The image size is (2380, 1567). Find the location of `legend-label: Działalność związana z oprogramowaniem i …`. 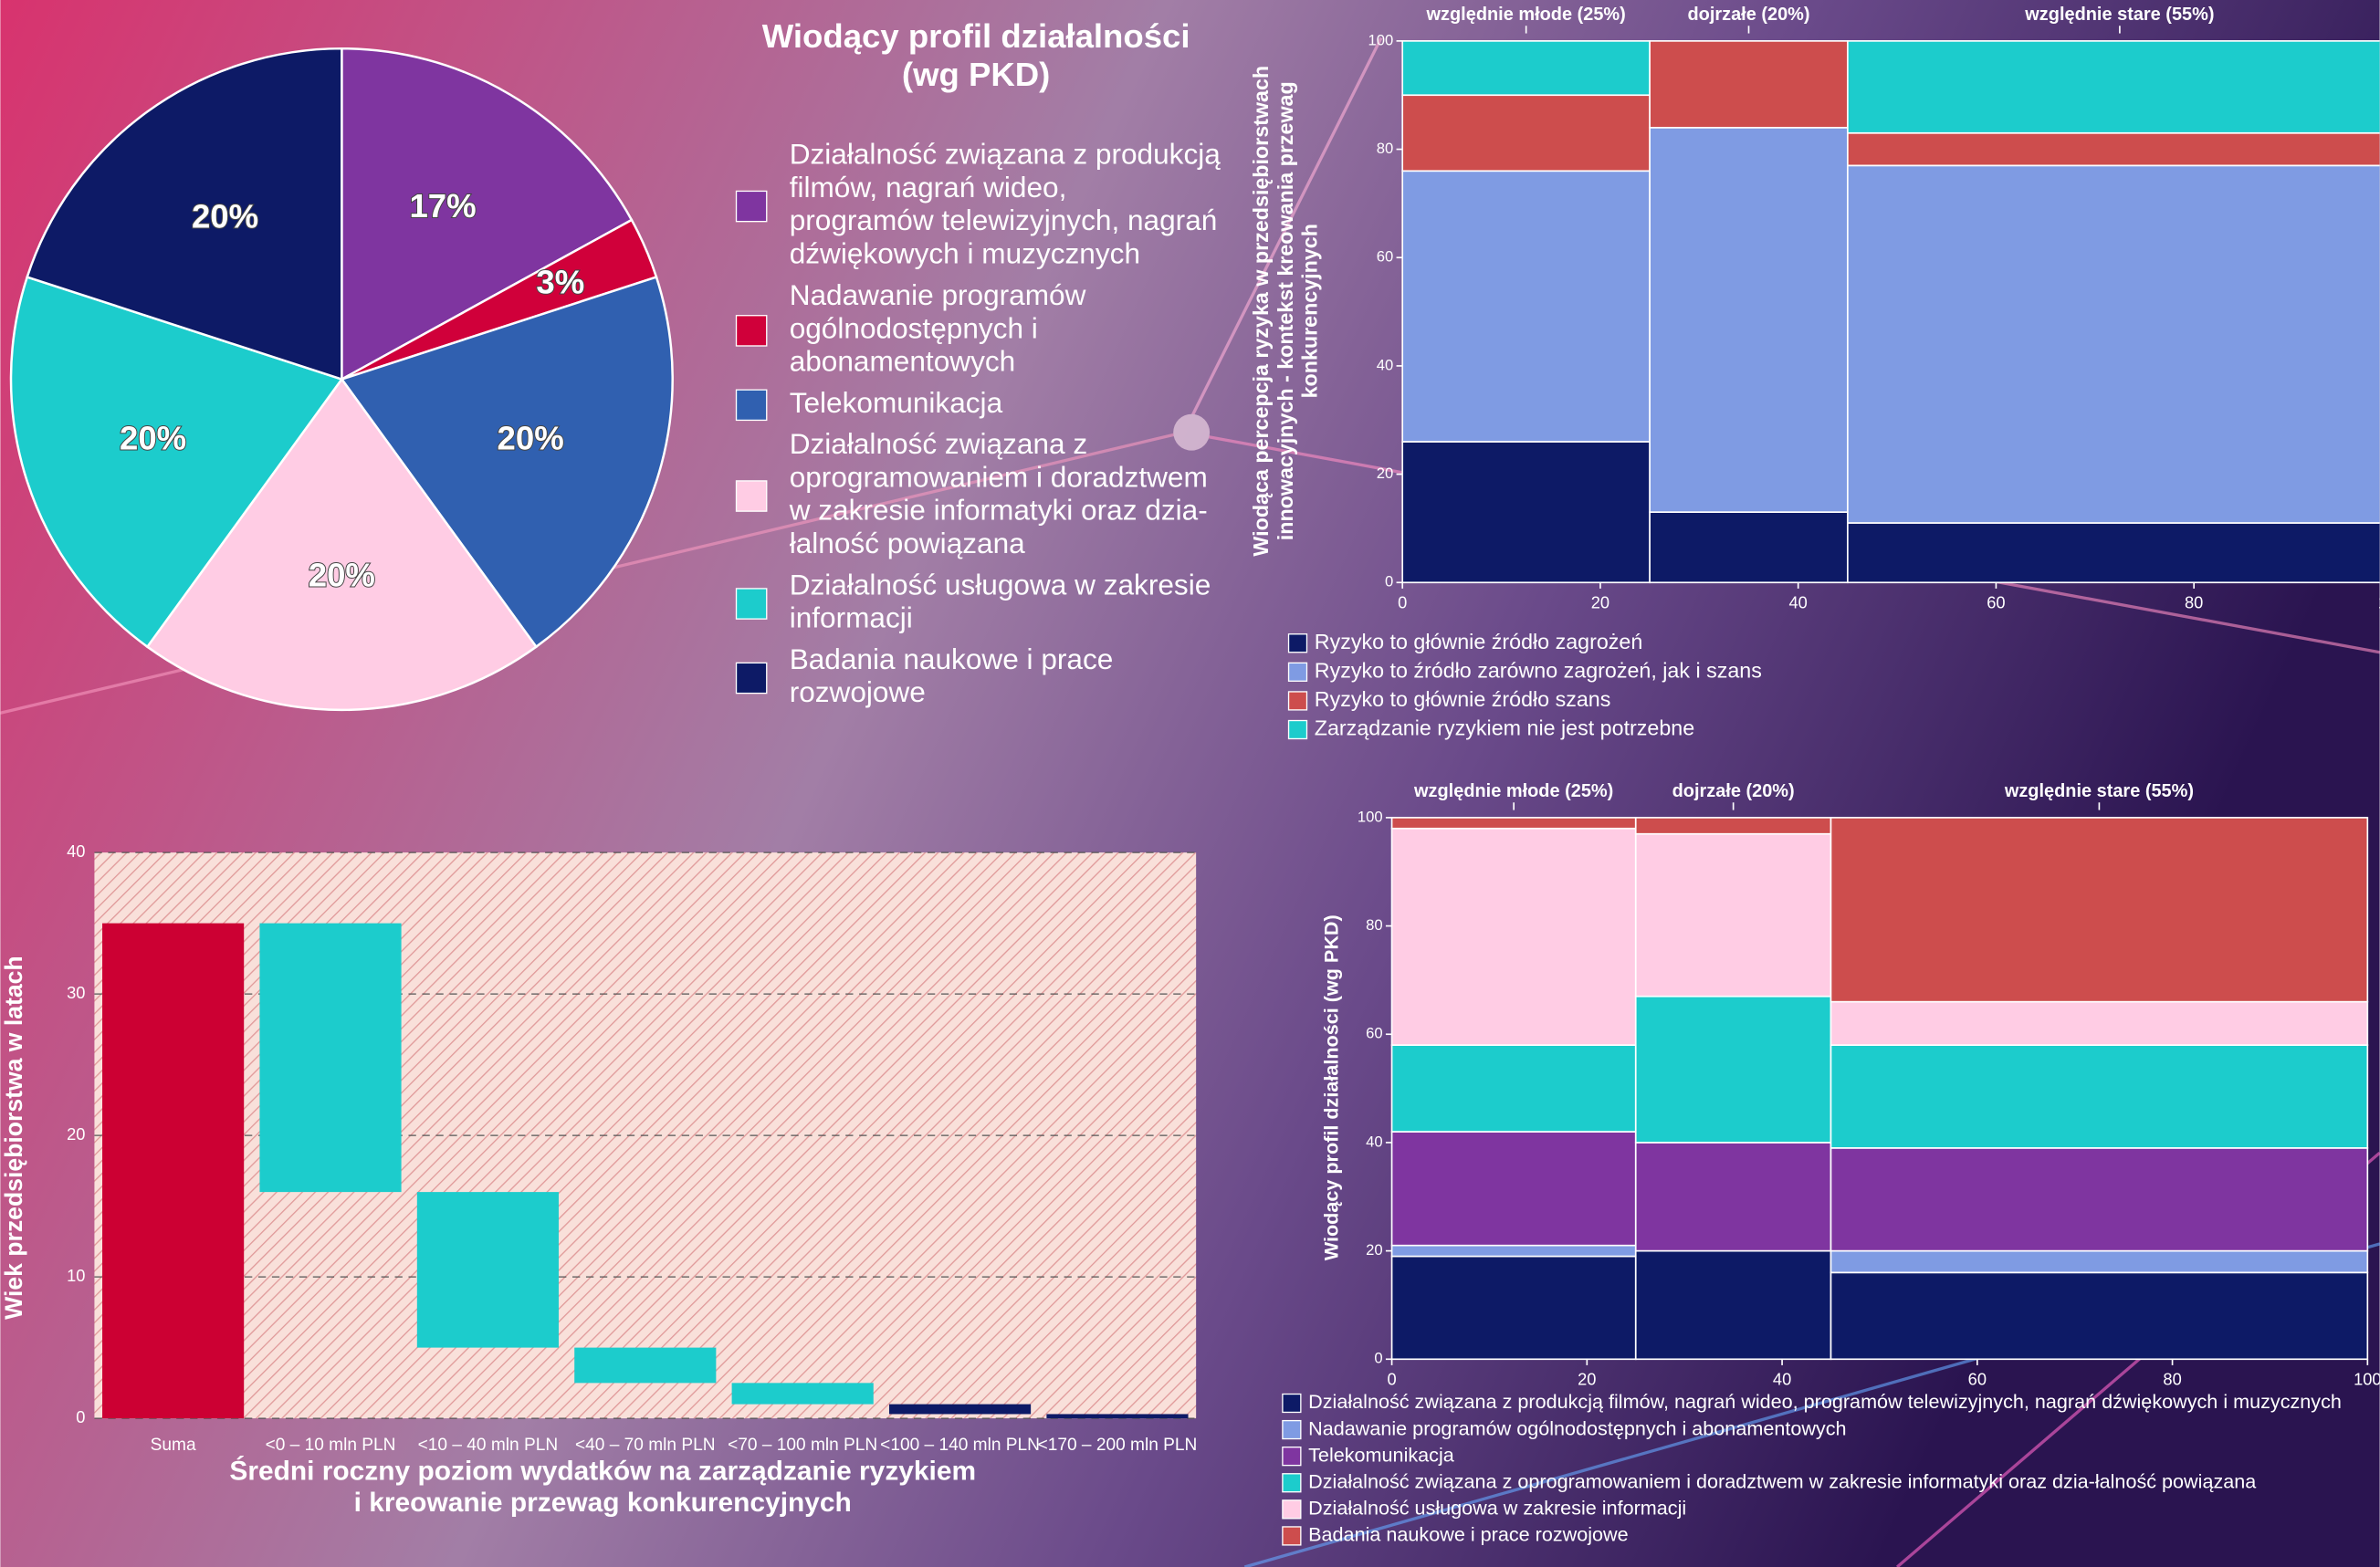

legend-label: Działalność związana z oprogramowaniem i … is located at coordinates (998, 493).